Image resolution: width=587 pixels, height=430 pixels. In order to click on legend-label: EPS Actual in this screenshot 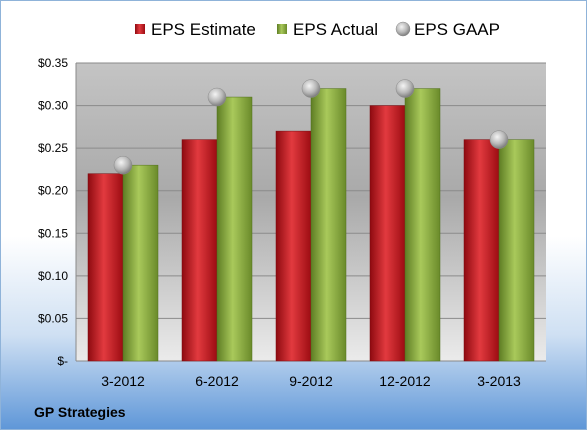, I will do `click(335, 29)`.